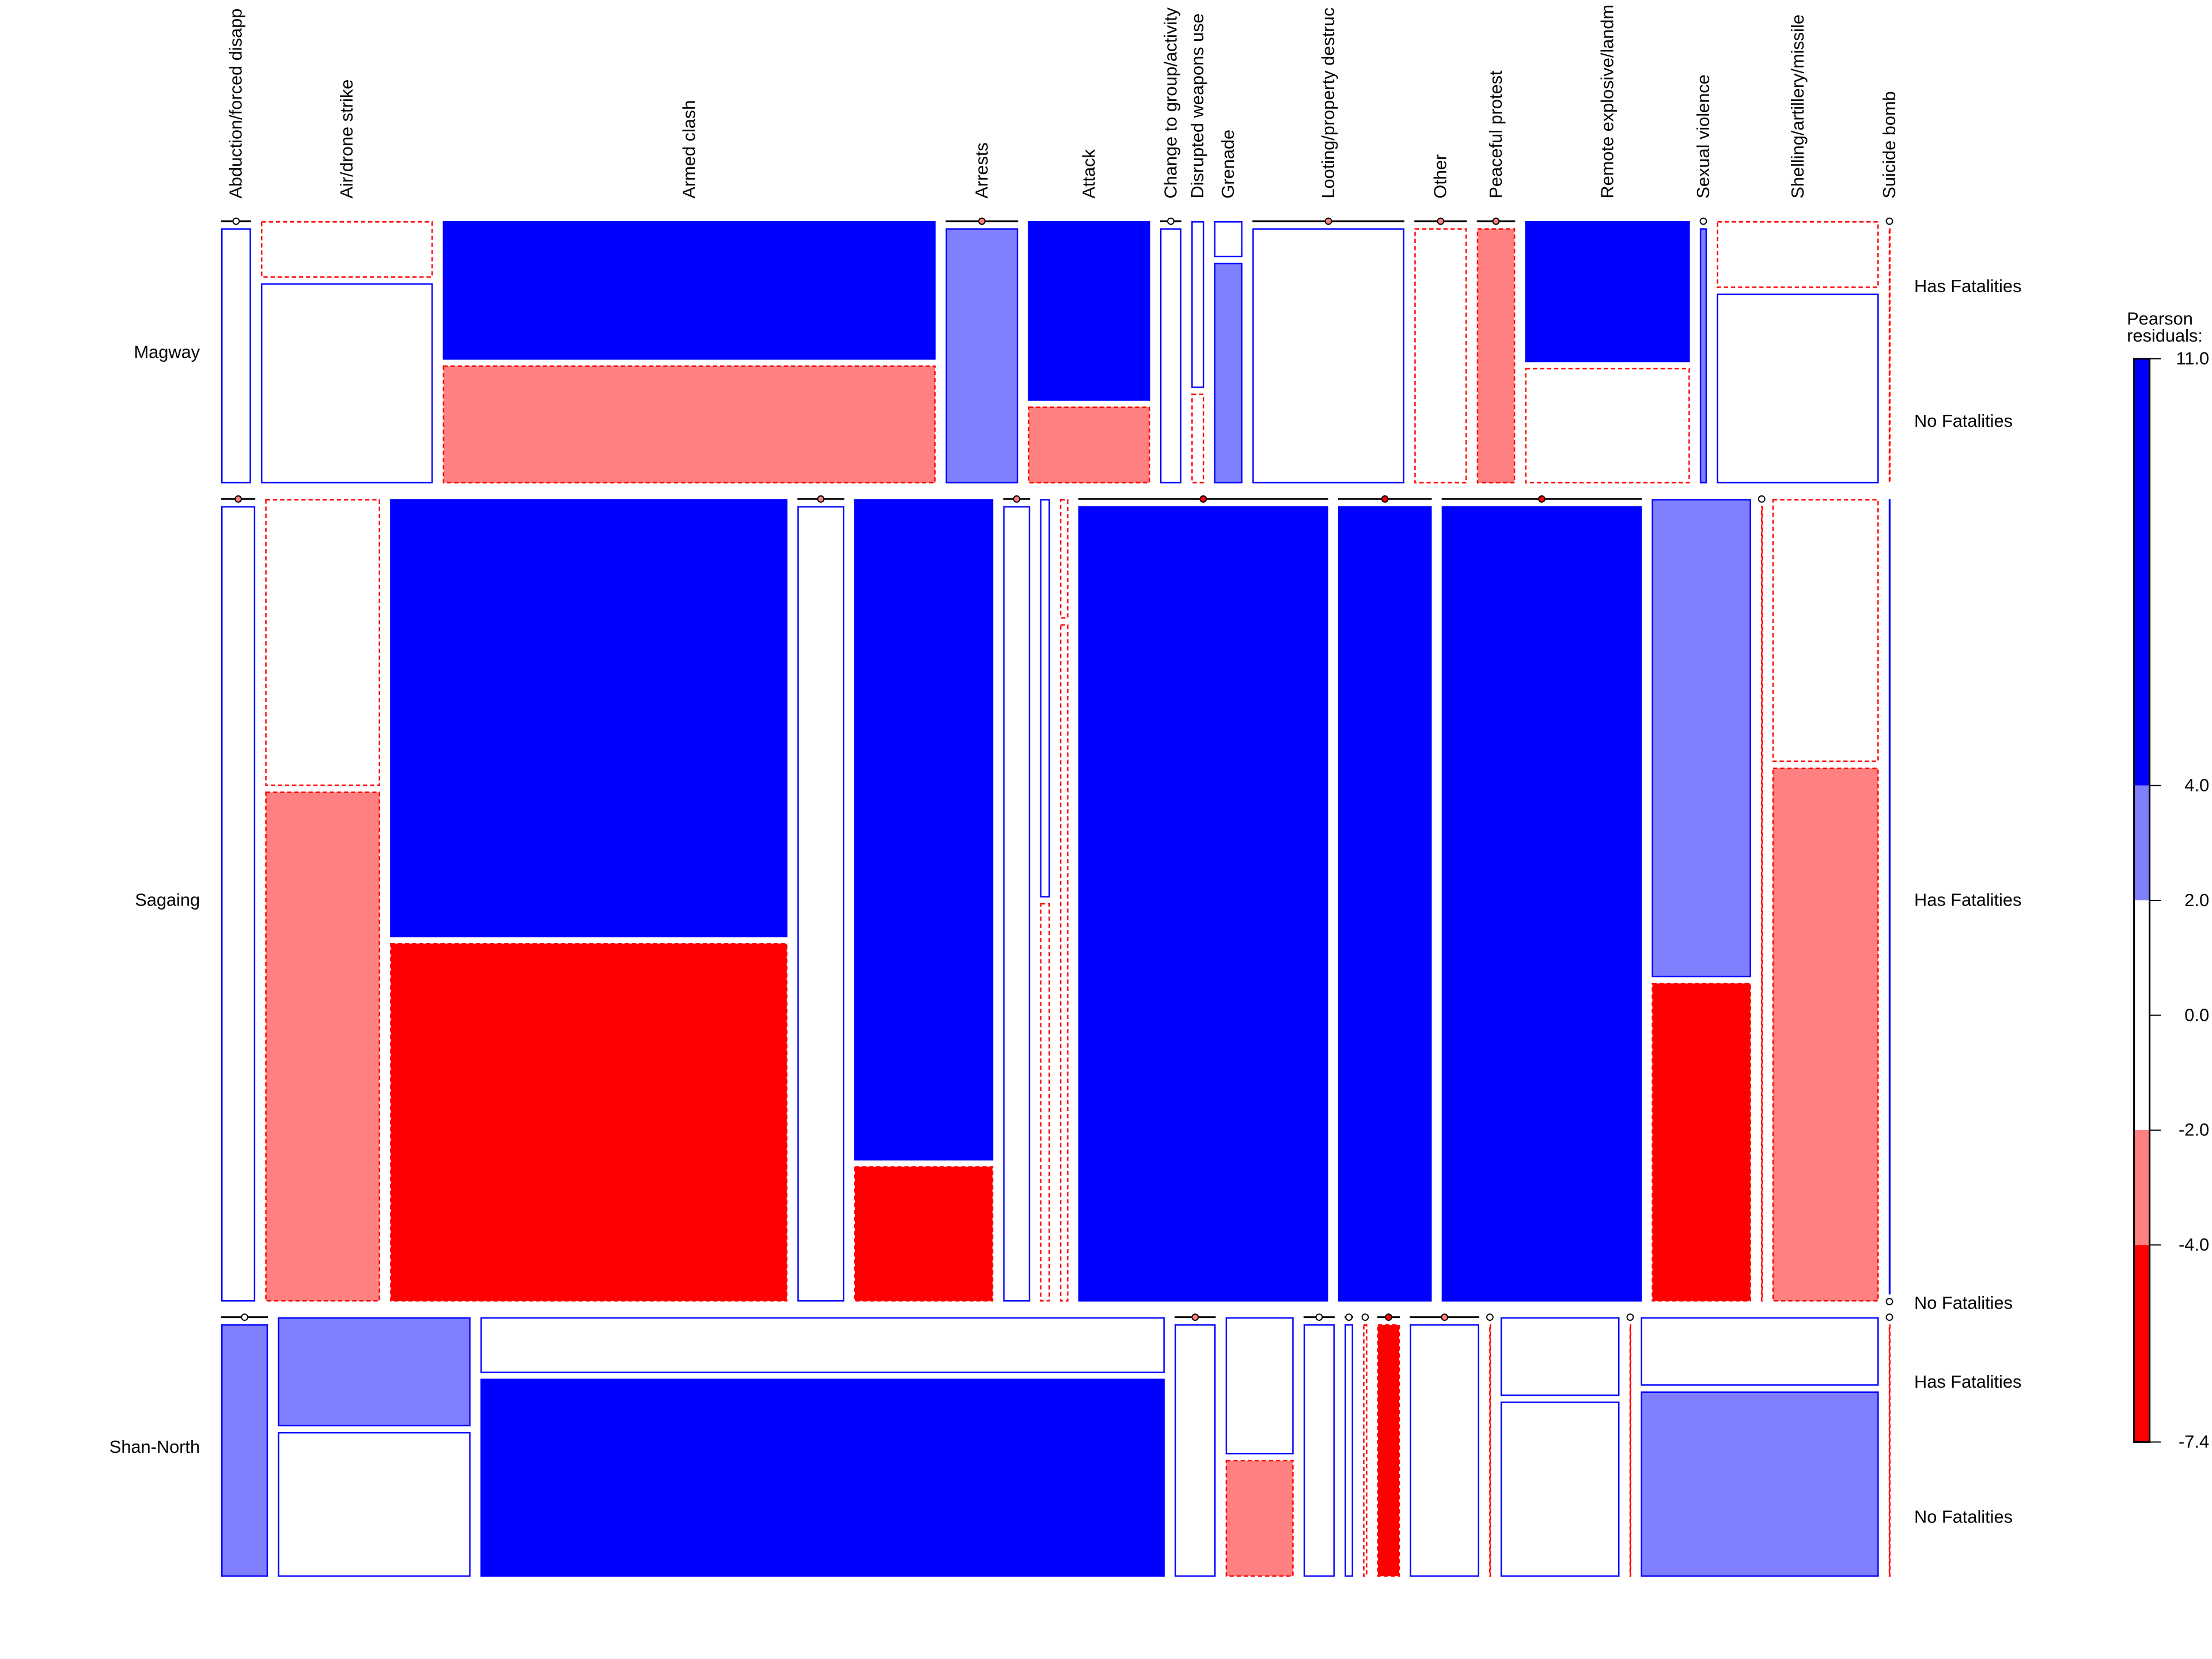  Describe the element at coordinates (1444, 1450) in the screenshot. I see `tile-shan-north-other-no-fatalities` at that location.